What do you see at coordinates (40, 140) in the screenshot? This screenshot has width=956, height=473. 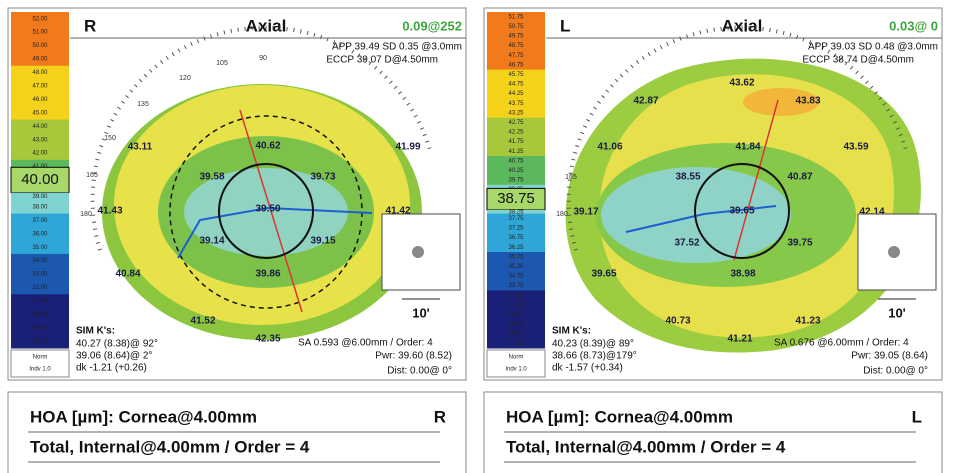 I see `scale-label: 43.00` at bounding box center [40, 140].